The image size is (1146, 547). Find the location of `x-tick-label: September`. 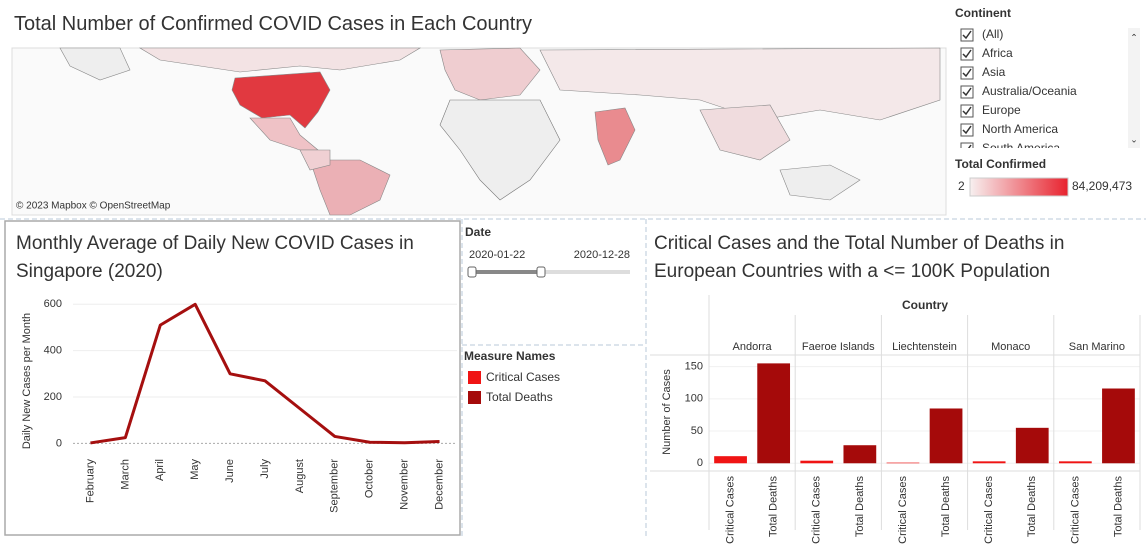

x-tick-label: September is located at coordinates (335, 486).